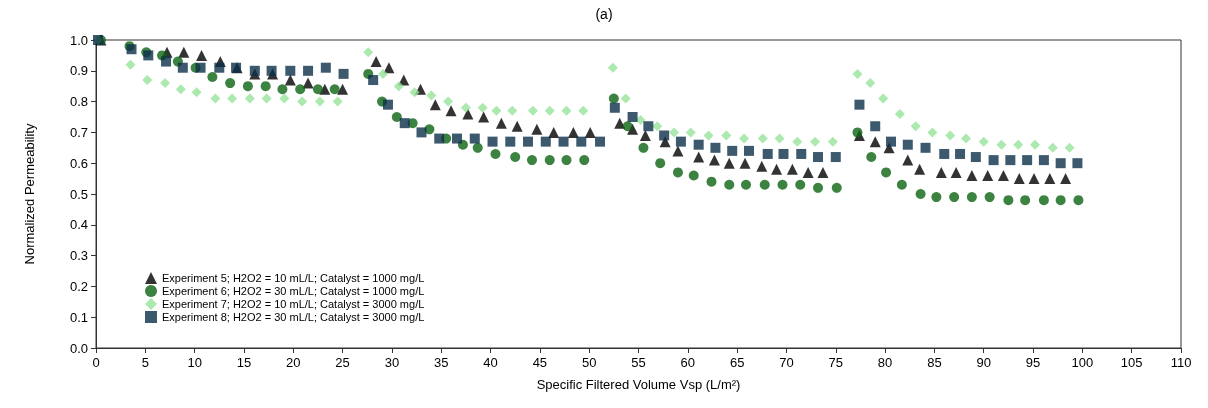 This screenshot has width=1208, height=408. Describe the element at coordinates (737, 362) in the screenshot. I see `x-tick-label: 65` at that location.